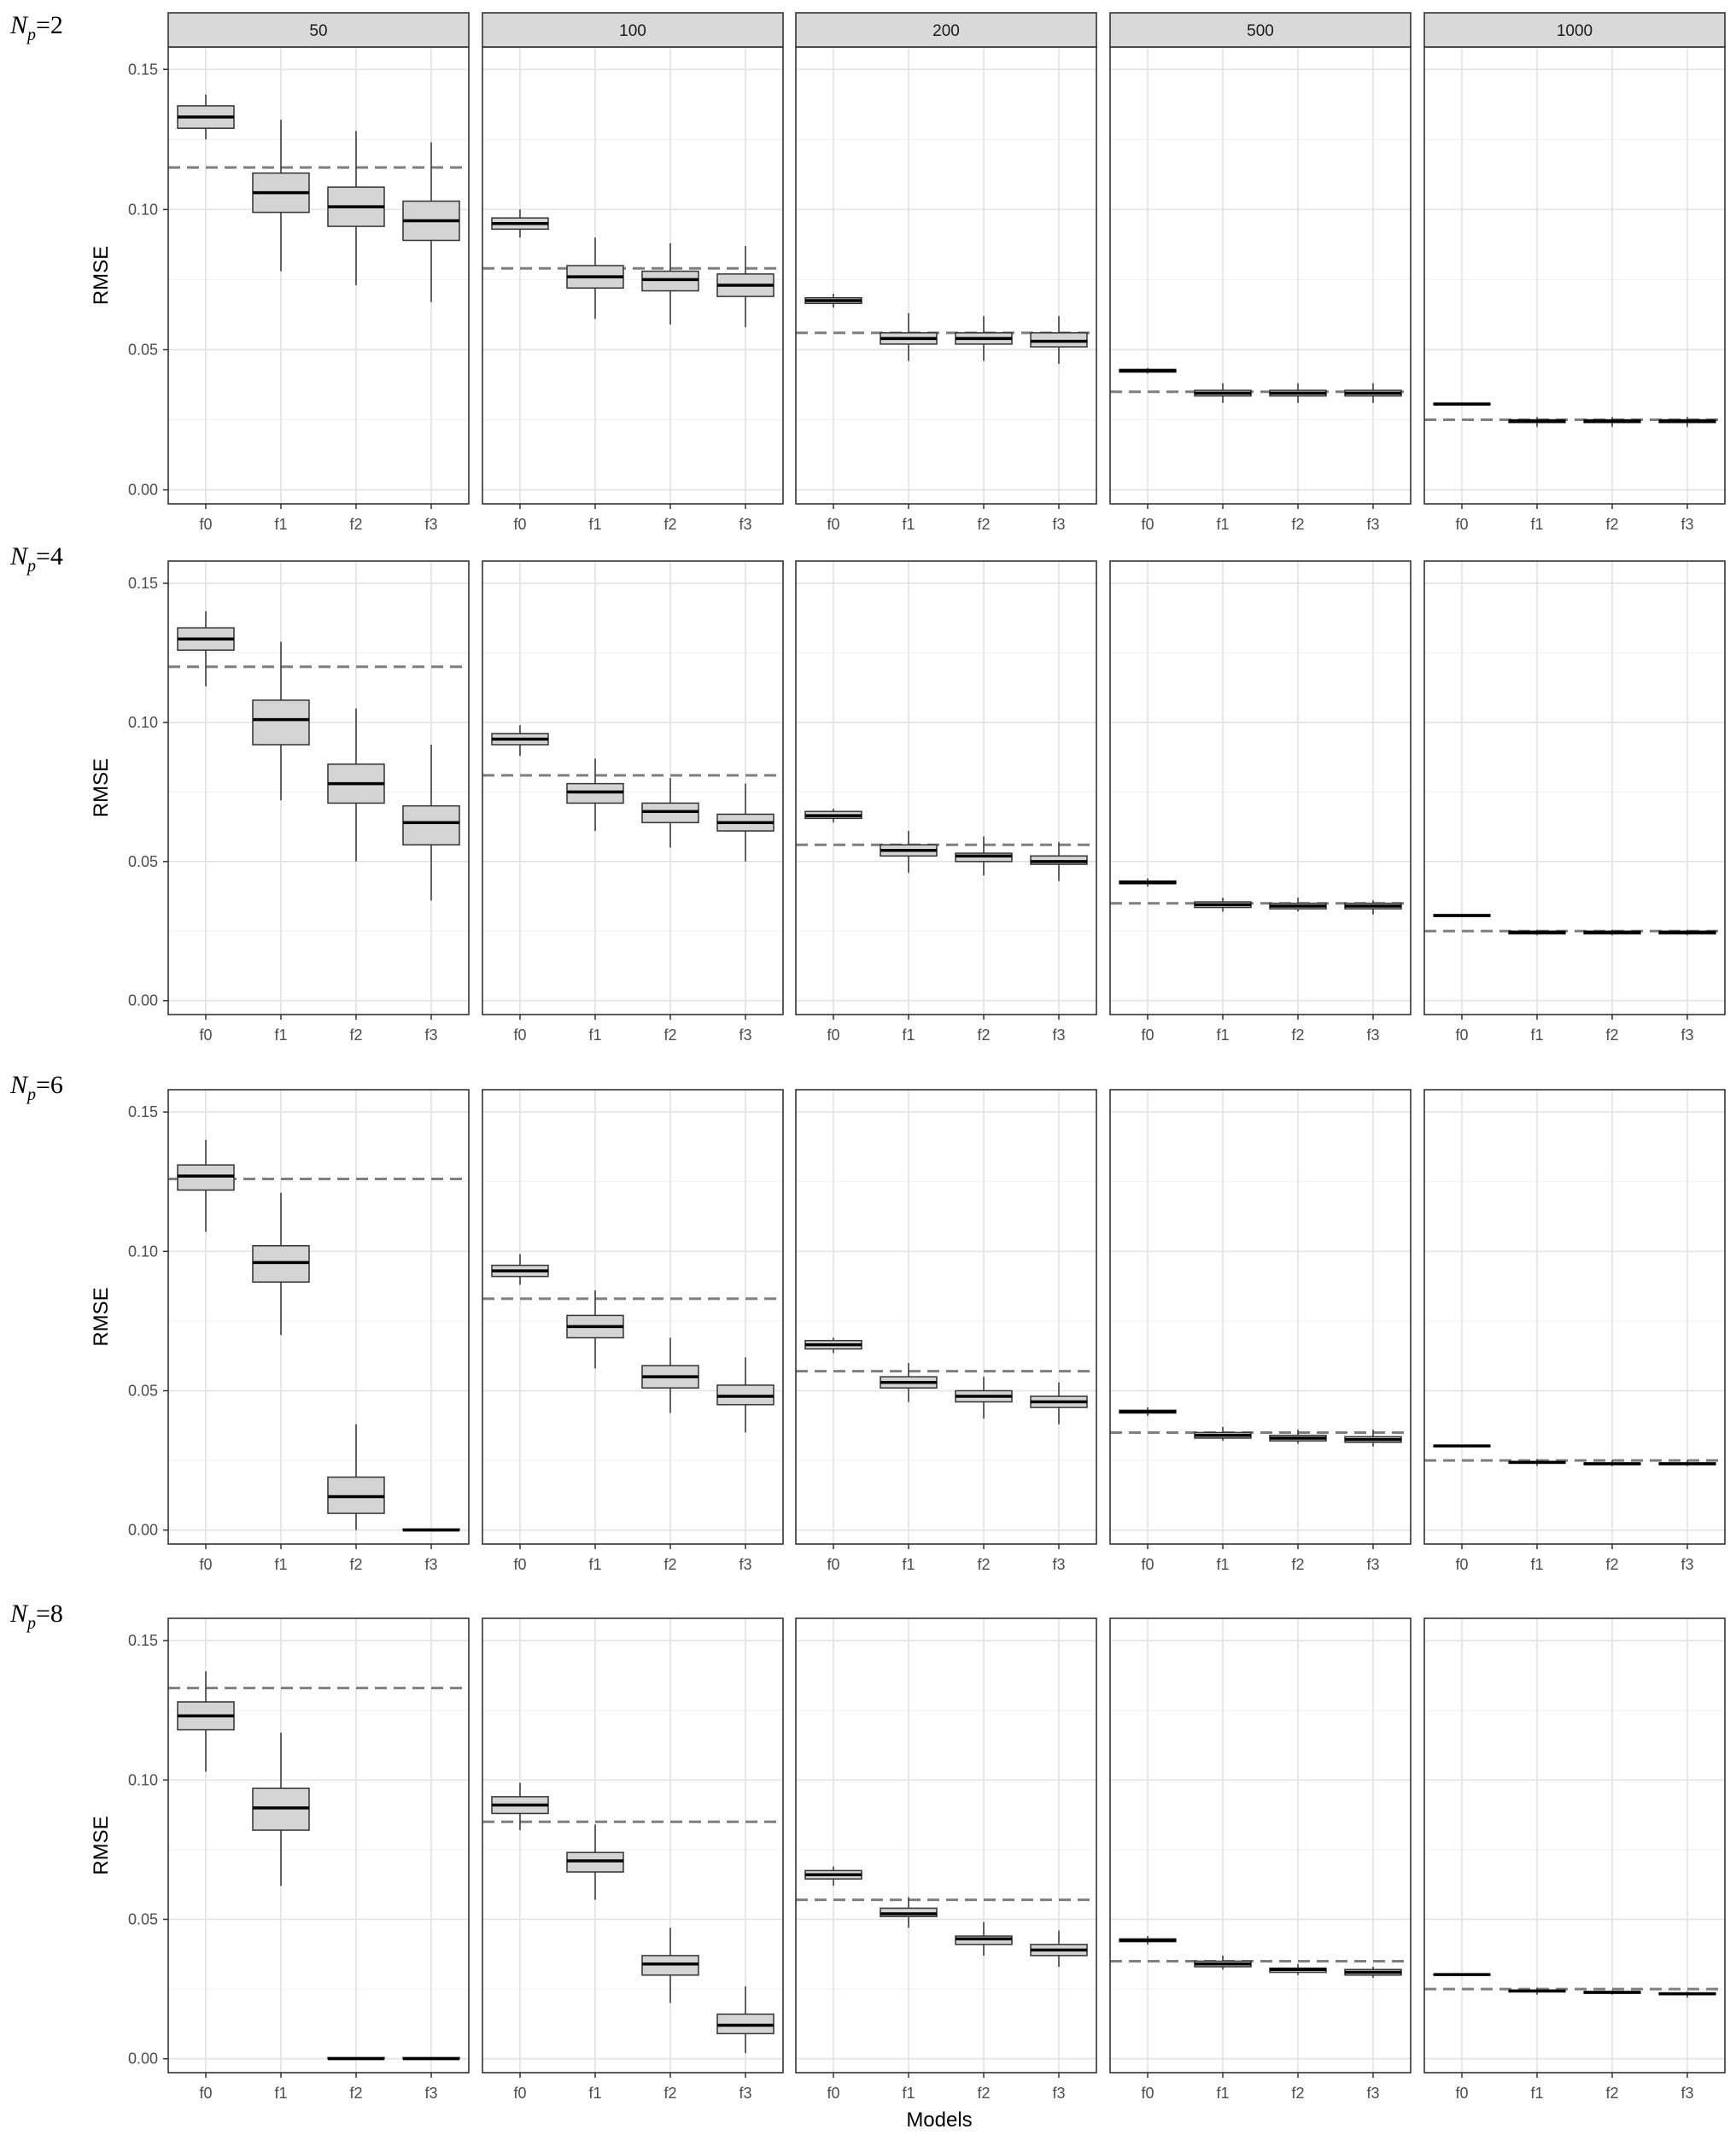  Describe the element at coordinates (318, 31) in the screenshot. I see `facet-strip-label: 50` at that location.